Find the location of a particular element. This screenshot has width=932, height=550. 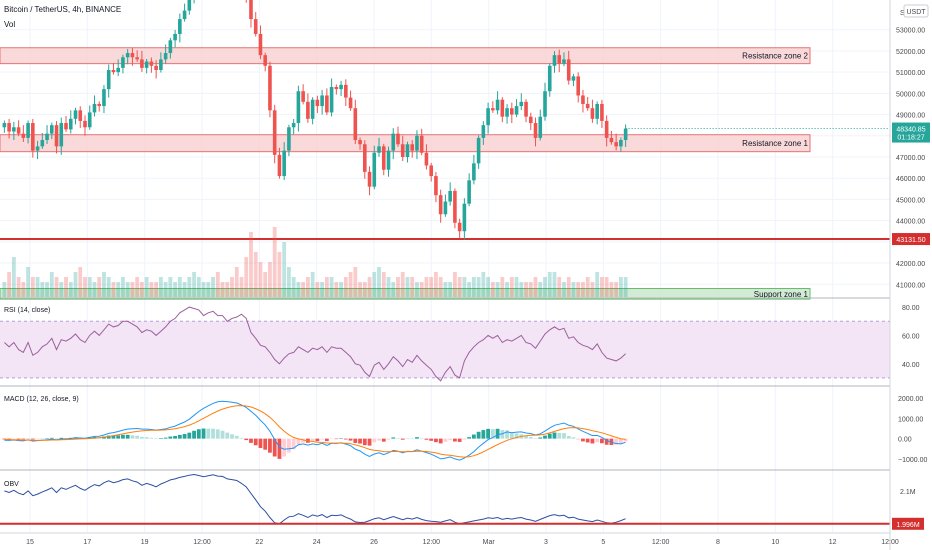

zone-label: Resistance zone 1 is located at coordinates (775, 143).